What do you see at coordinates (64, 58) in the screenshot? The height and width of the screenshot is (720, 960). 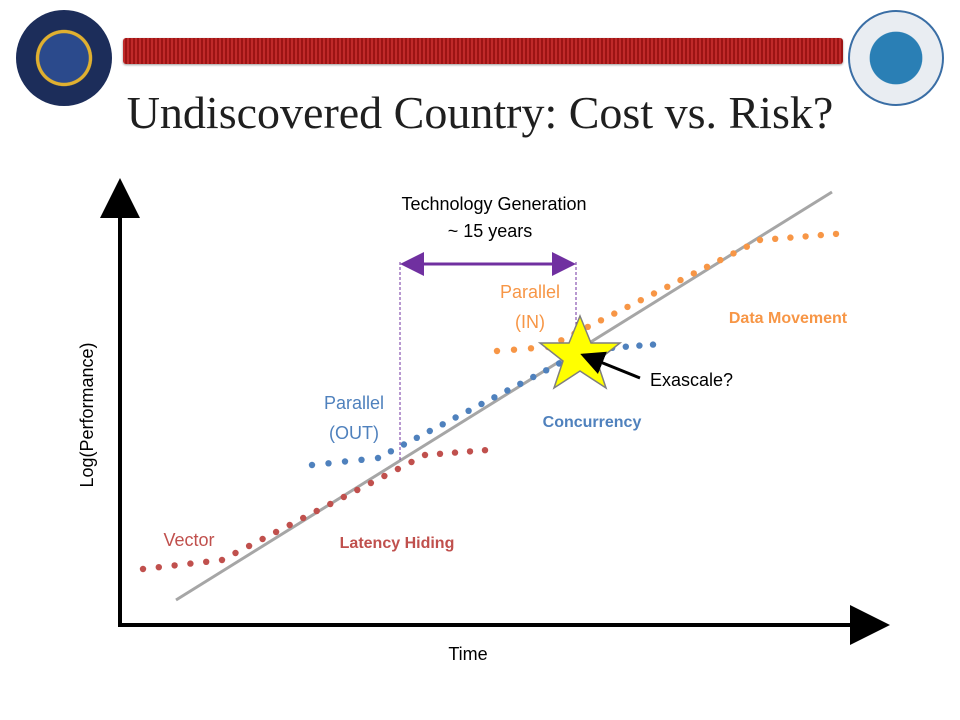 I see `nsa-seal-icon` at bounding box center [64, 58].